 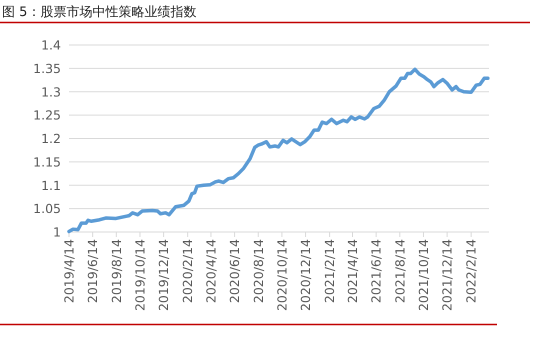 I want to click on x-tick-label: 2020/8/14, so click(x=258, y=271).